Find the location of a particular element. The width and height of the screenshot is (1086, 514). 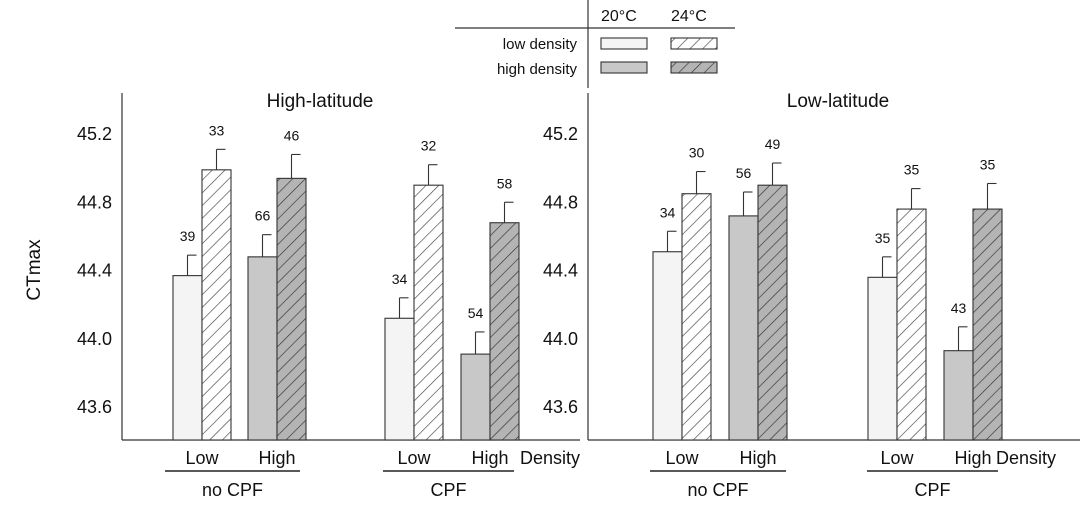

sample-size-label: 43 is located at coordinates (959, 308).